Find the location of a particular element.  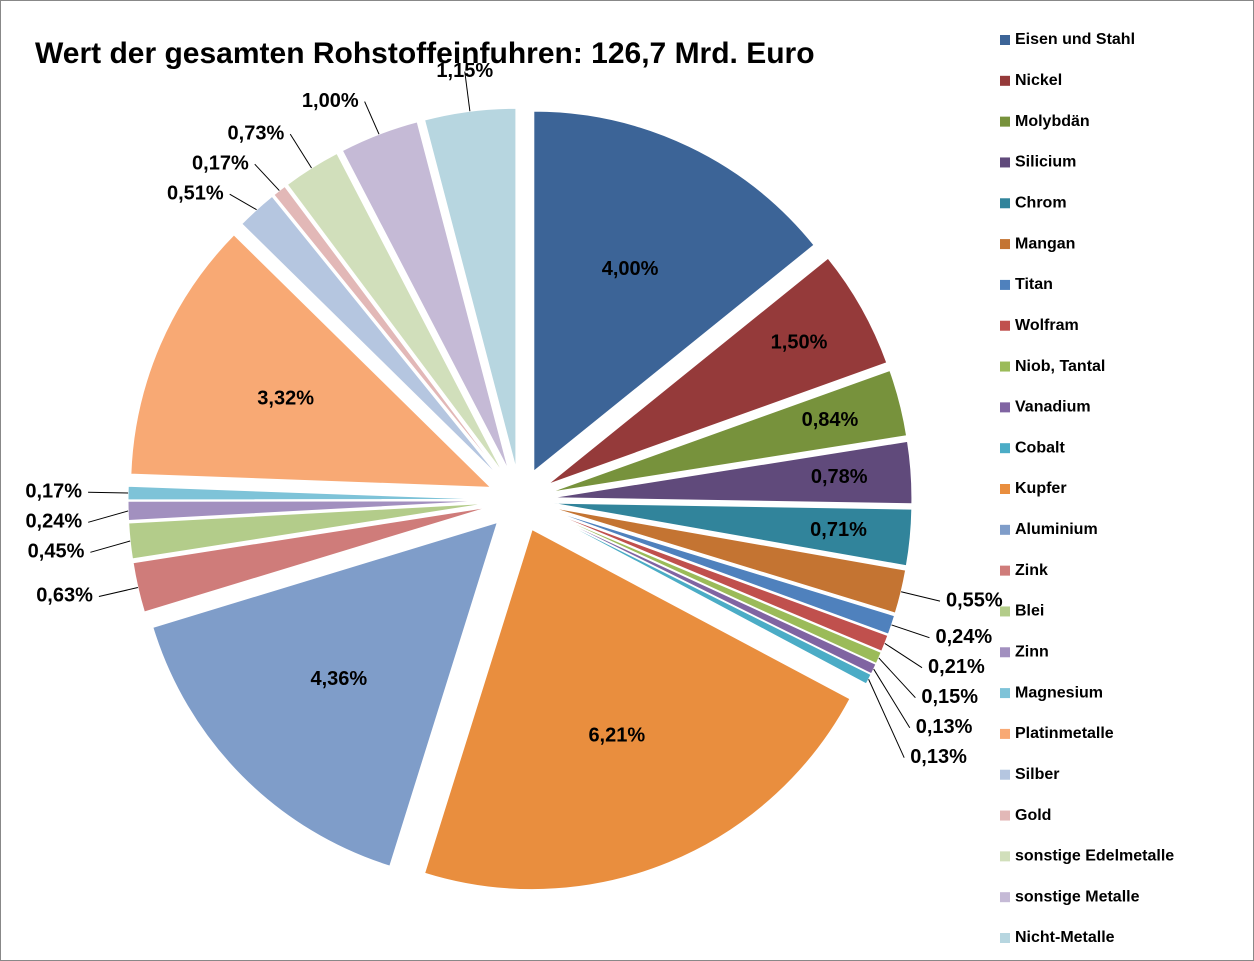

legend-label: Niob, Tantal is located at coordinates (1060, 366).